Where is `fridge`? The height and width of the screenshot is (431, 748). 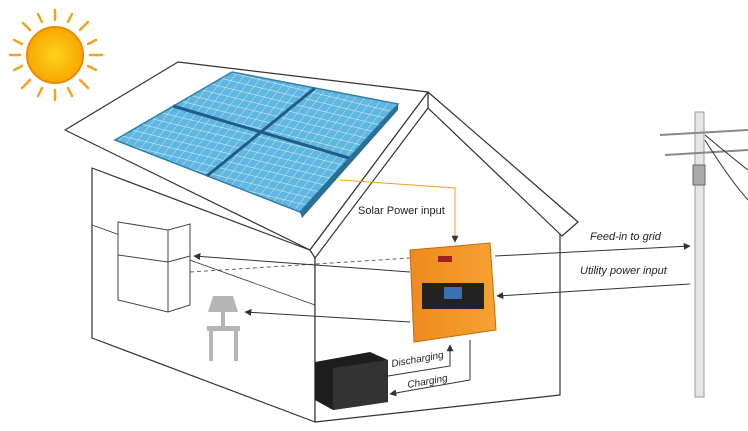 fridge is located at coordinates (154, 267).